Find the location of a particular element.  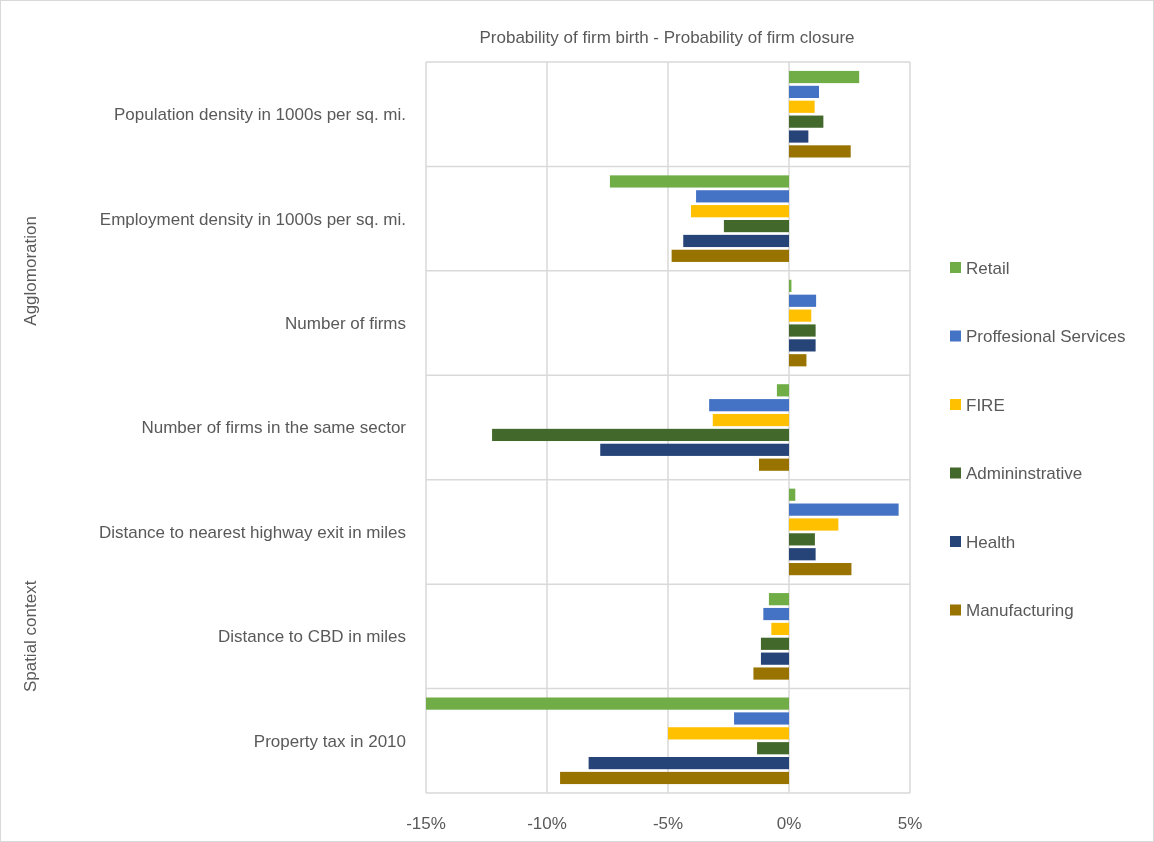

x-tick-label: -5% is located at coordinates (668, 823).